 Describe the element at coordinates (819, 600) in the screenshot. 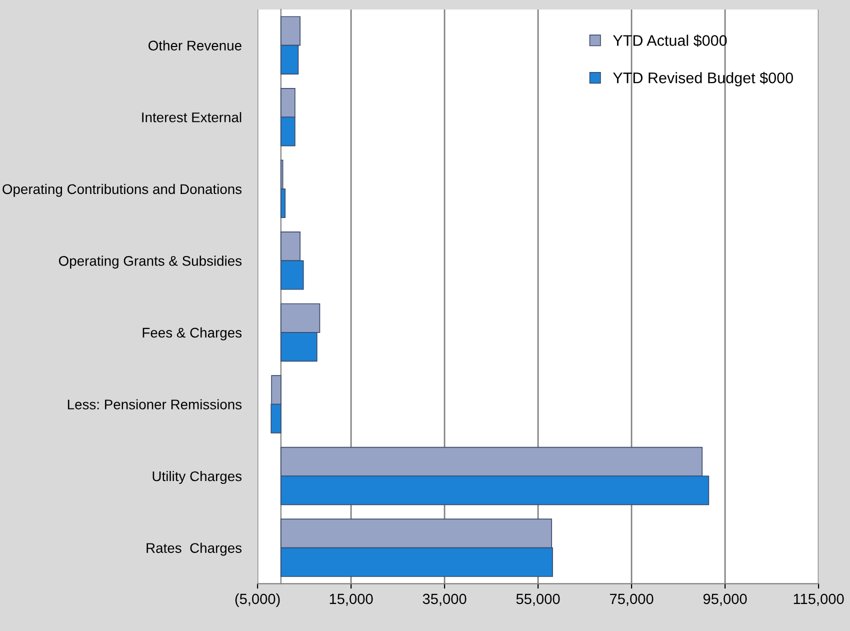

I see `x-tick-label: 115,000` at that location.